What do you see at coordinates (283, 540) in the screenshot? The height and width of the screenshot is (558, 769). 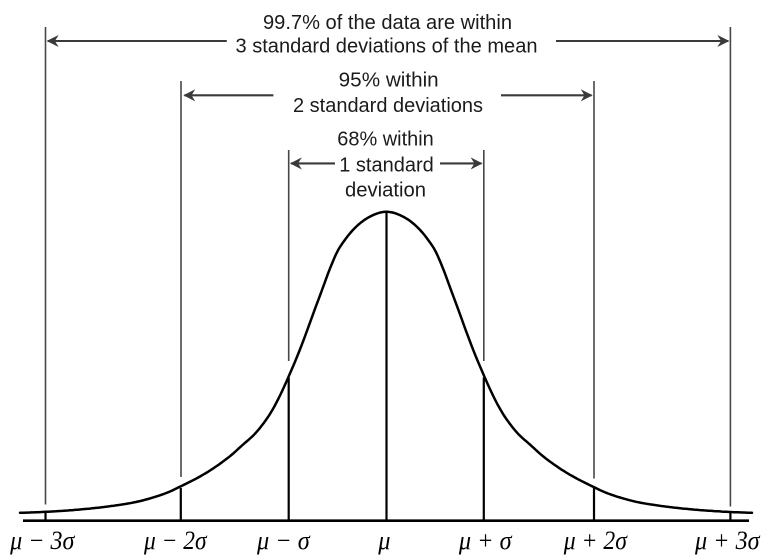 I see `svg-text: μ − σ` at bounding box center [283, 540].